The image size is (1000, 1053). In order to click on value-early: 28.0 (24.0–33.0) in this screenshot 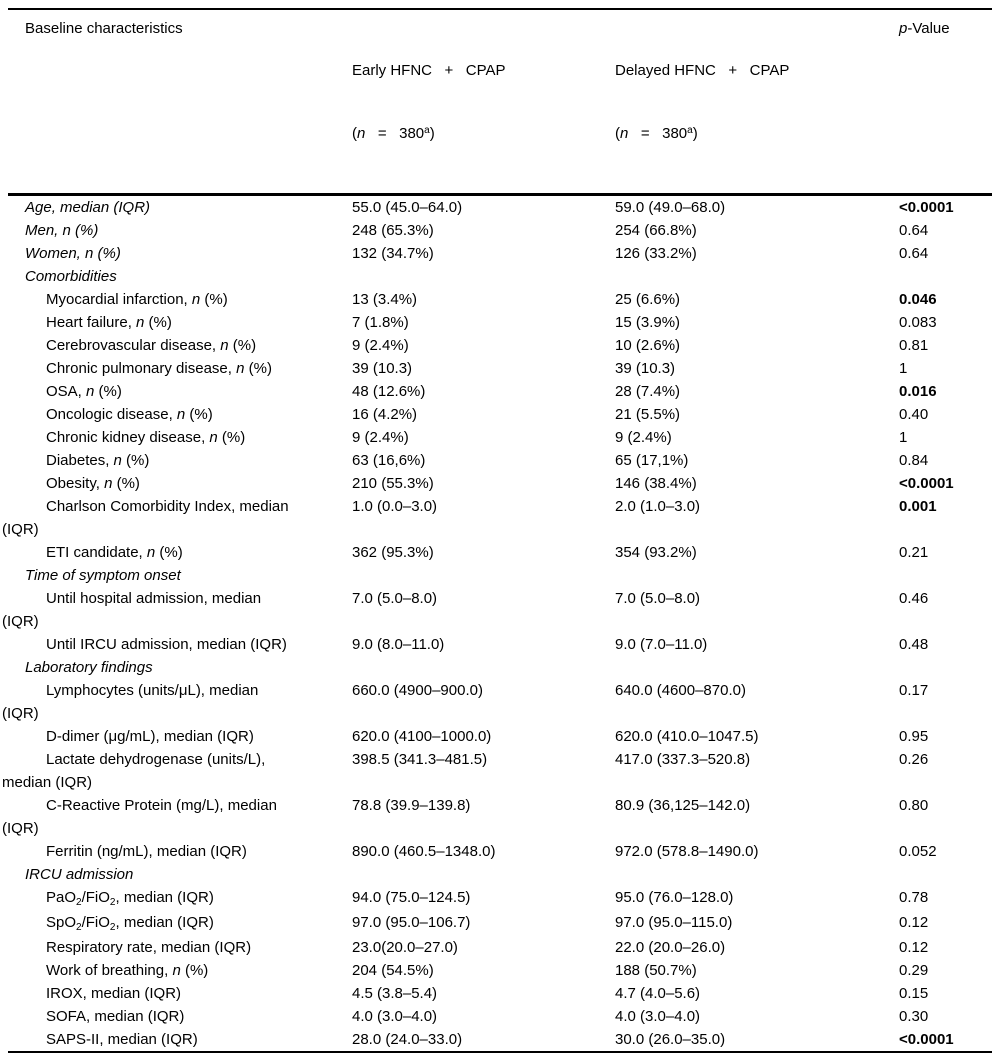, I will do `click(407, 1039)`.